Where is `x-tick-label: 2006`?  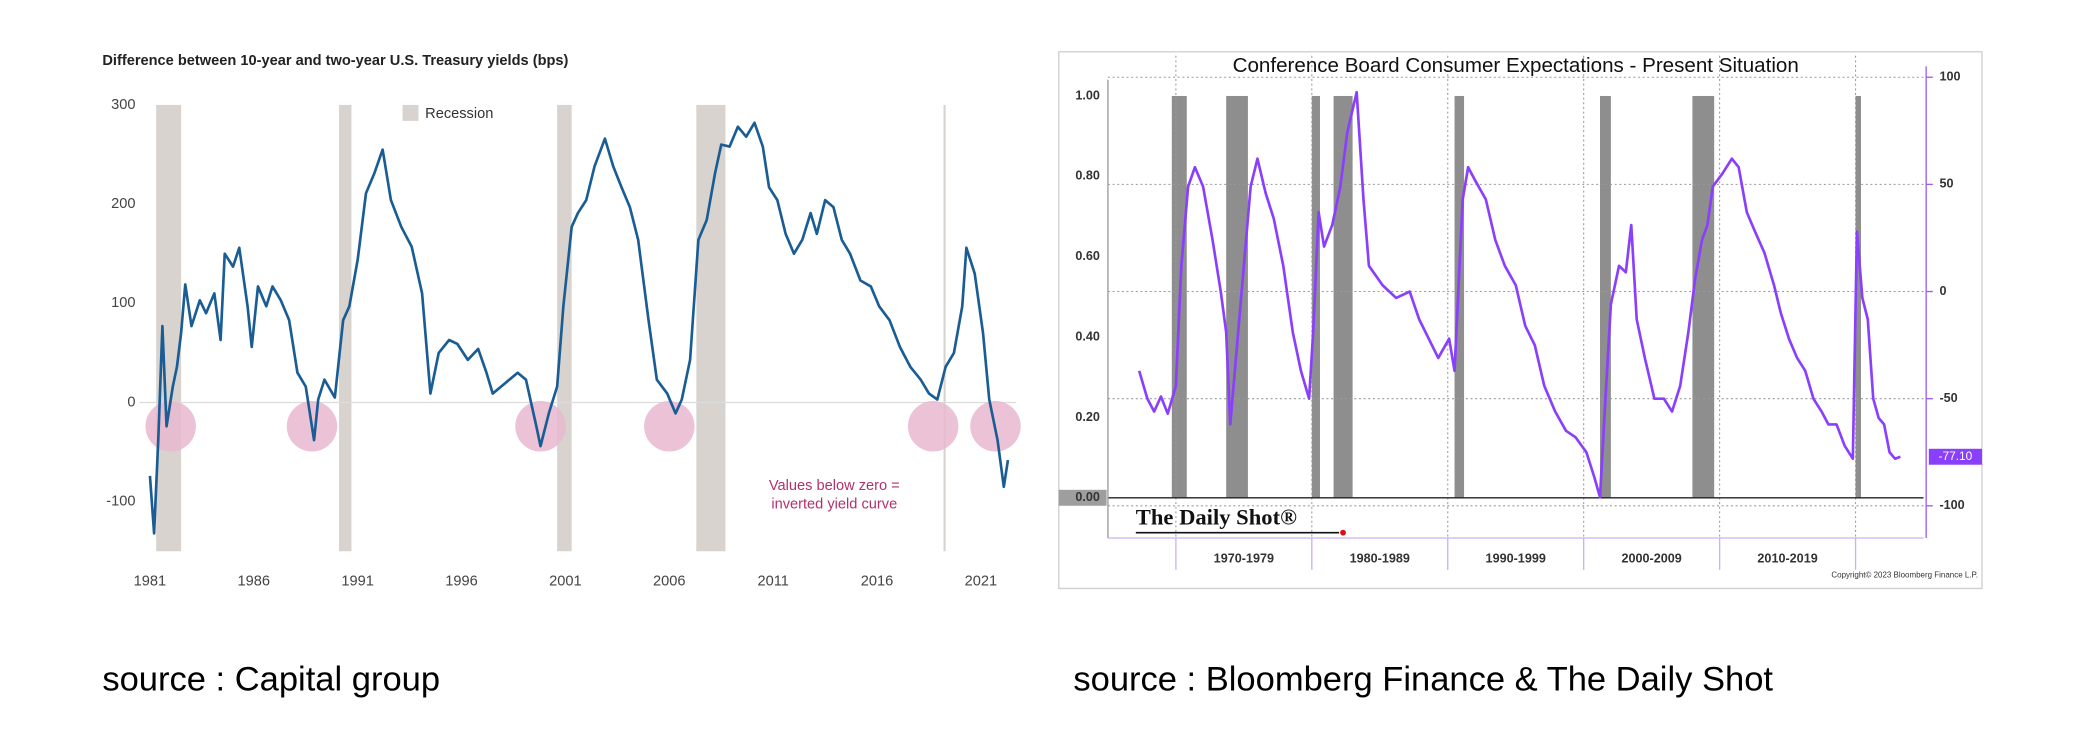 x-tick-label: 2006 is located at coordinates (669, 582).